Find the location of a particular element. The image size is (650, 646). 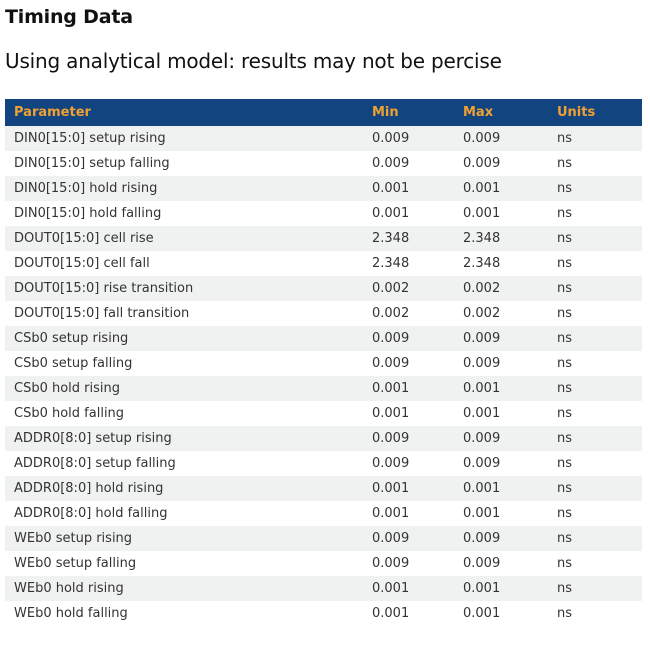

cell-param: ADDR0[8:0] hold rising is located at coordinates (89, 488).